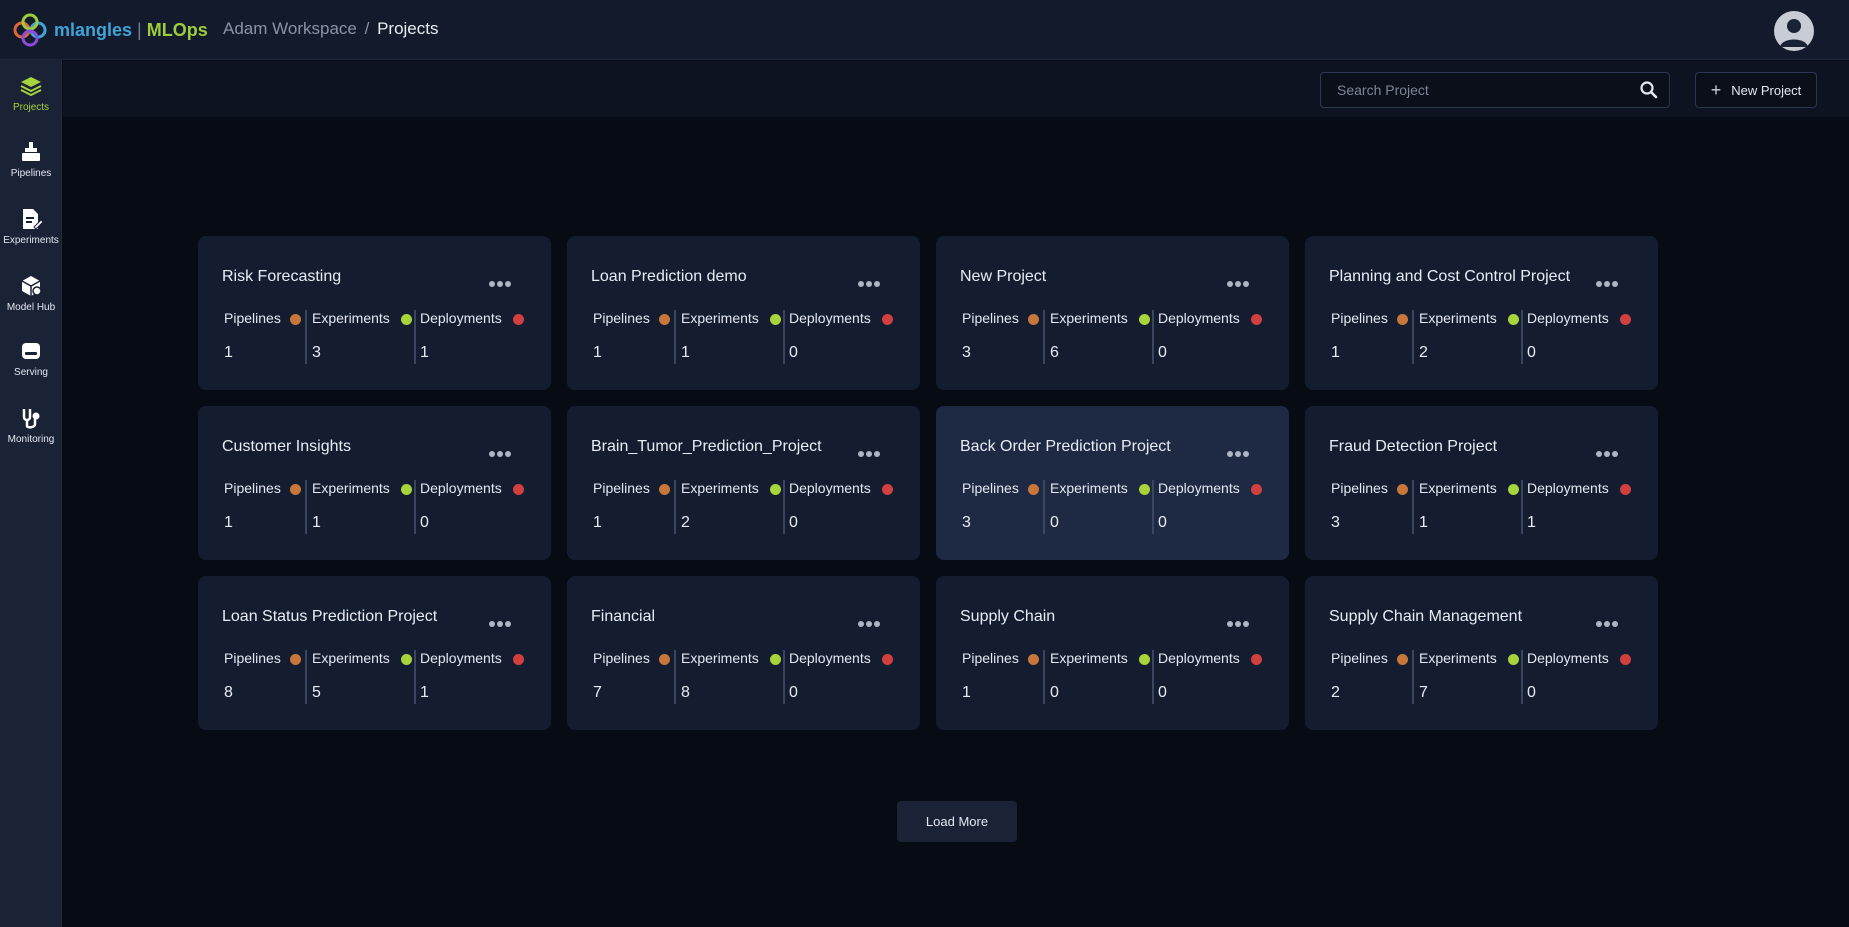 This screenshot has width=1849, height=927. I want to click on sidebar-item-pipelines: Pipelines, so click(31, 162).